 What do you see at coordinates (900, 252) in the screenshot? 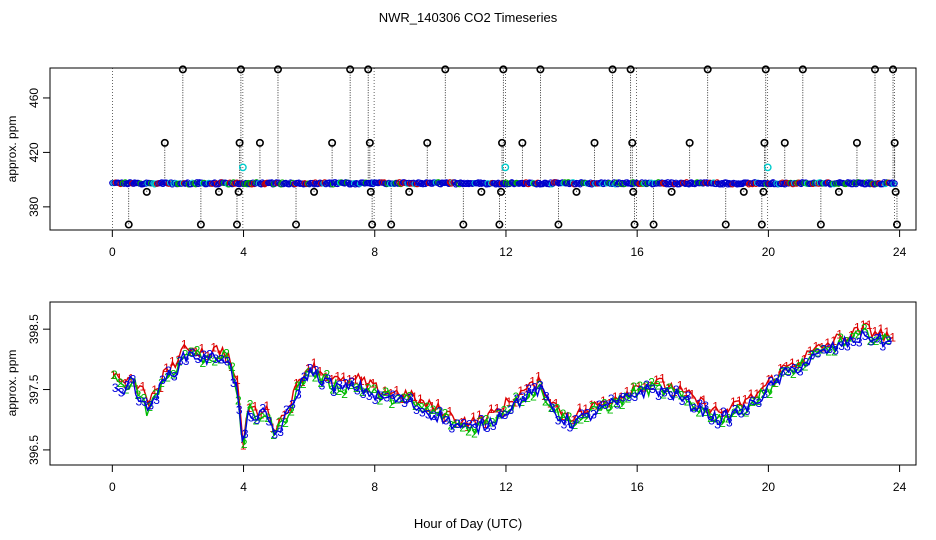
I see `top-x-tick-label: 24` at bounding box center [900, 252].